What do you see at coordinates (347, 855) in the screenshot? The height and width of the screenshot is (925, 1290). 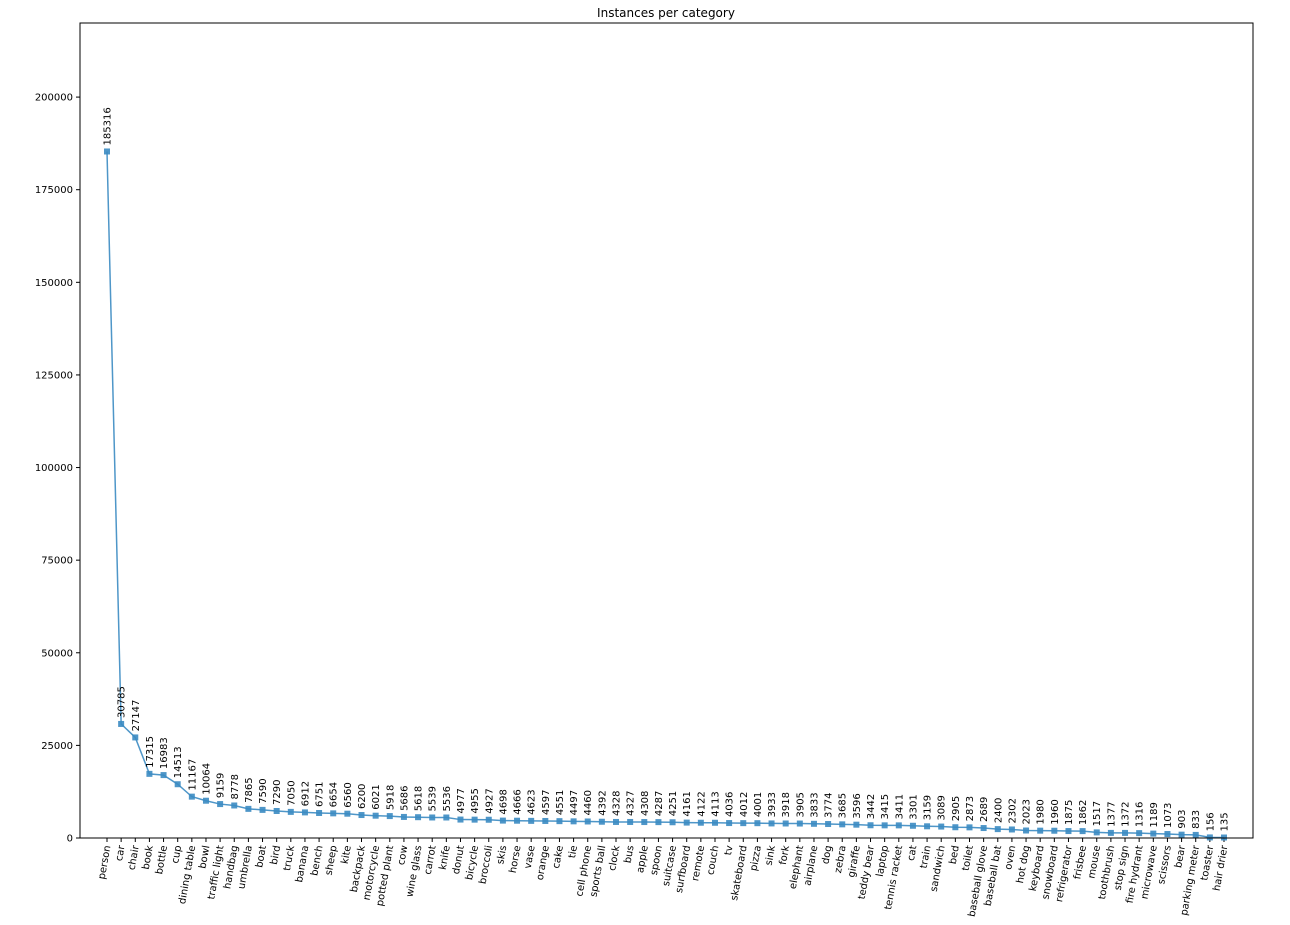 I see `x-tick-label: kite` at bounding box center [347, 855].